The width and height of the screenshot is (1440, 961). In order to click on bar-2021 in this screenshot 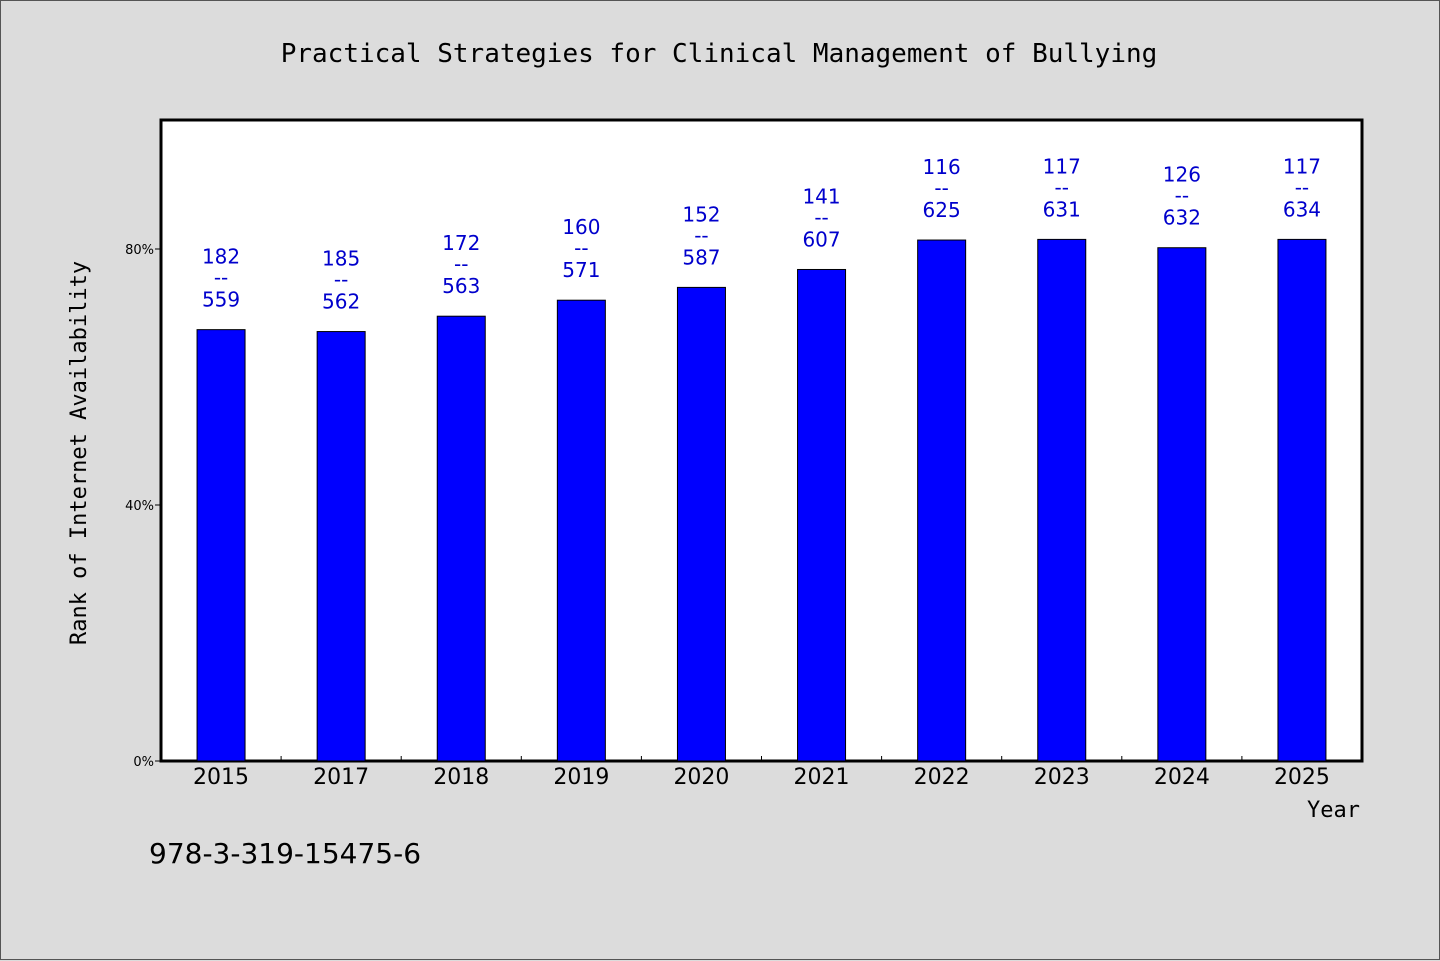, I will do `click(822, 515)`.